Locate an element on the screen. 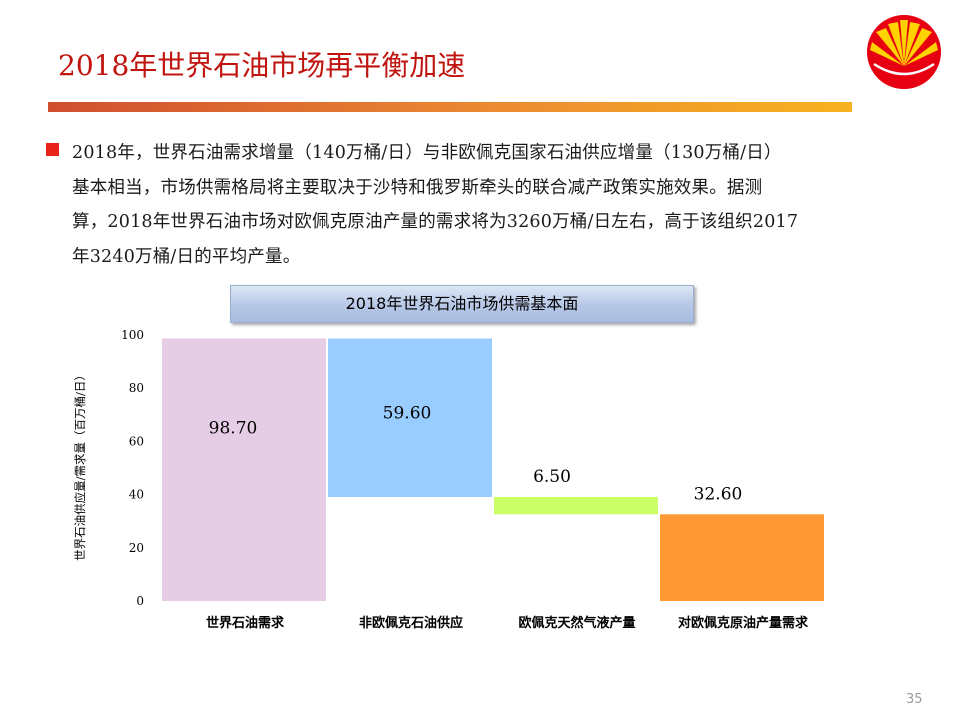 The width and height of the screenshot is (960, 720). company-logo is located at coordinates (904, 52).